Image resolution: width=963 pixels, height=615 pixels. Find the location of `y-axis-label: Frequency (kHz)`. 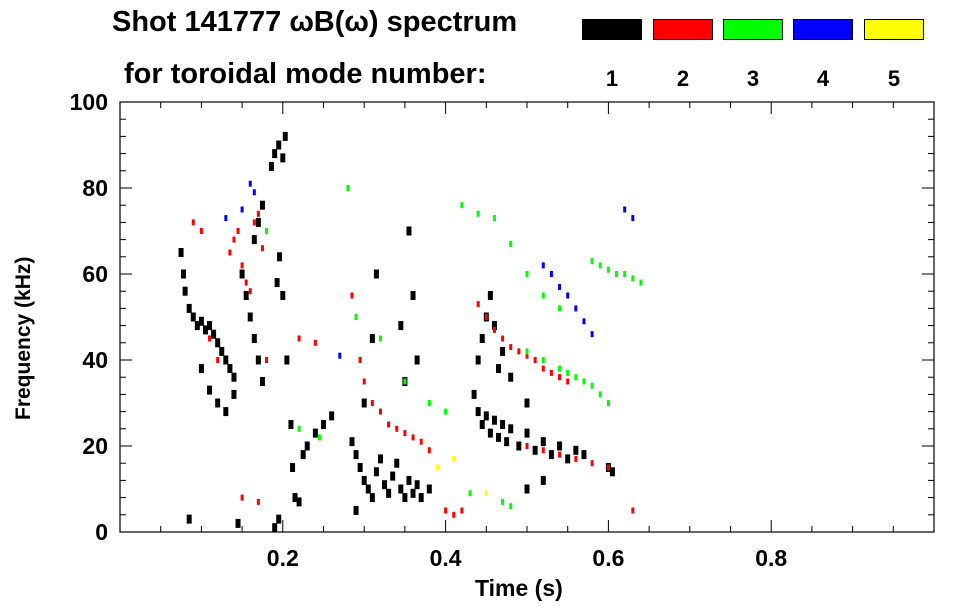

y-axis-label: Frequency (kHz) is located at coordinates (23, 338).